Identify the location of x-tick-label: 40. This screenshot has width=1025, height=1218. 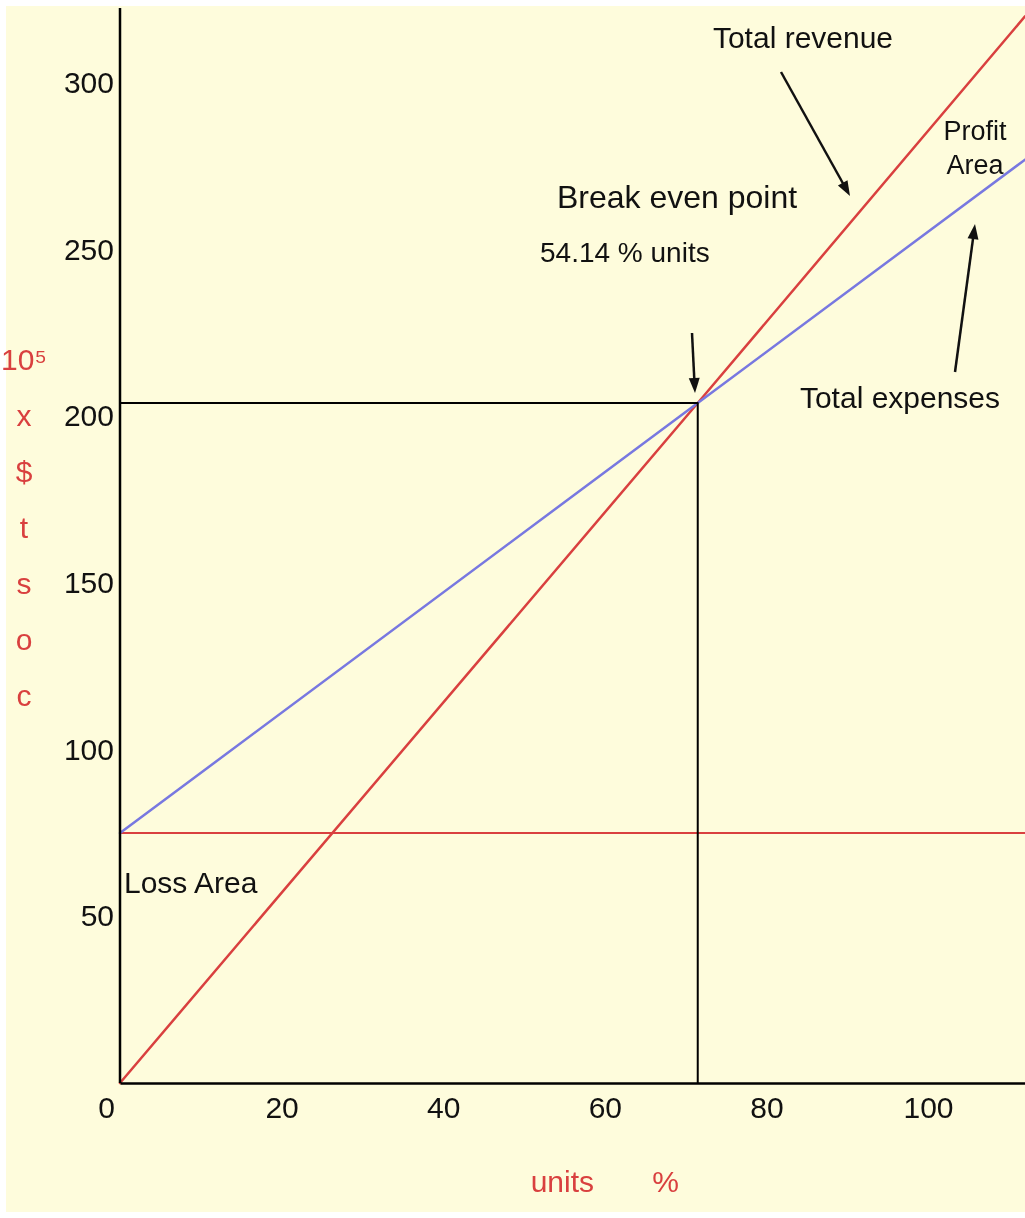
(444, 1108).